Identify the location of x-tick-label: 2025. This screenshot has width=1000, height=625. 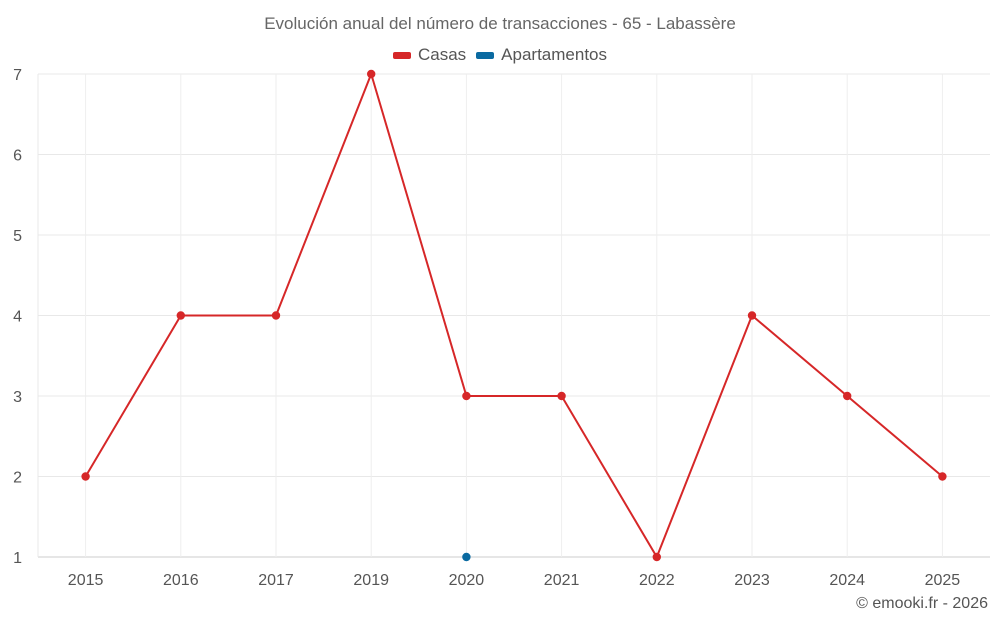
(943, 580).